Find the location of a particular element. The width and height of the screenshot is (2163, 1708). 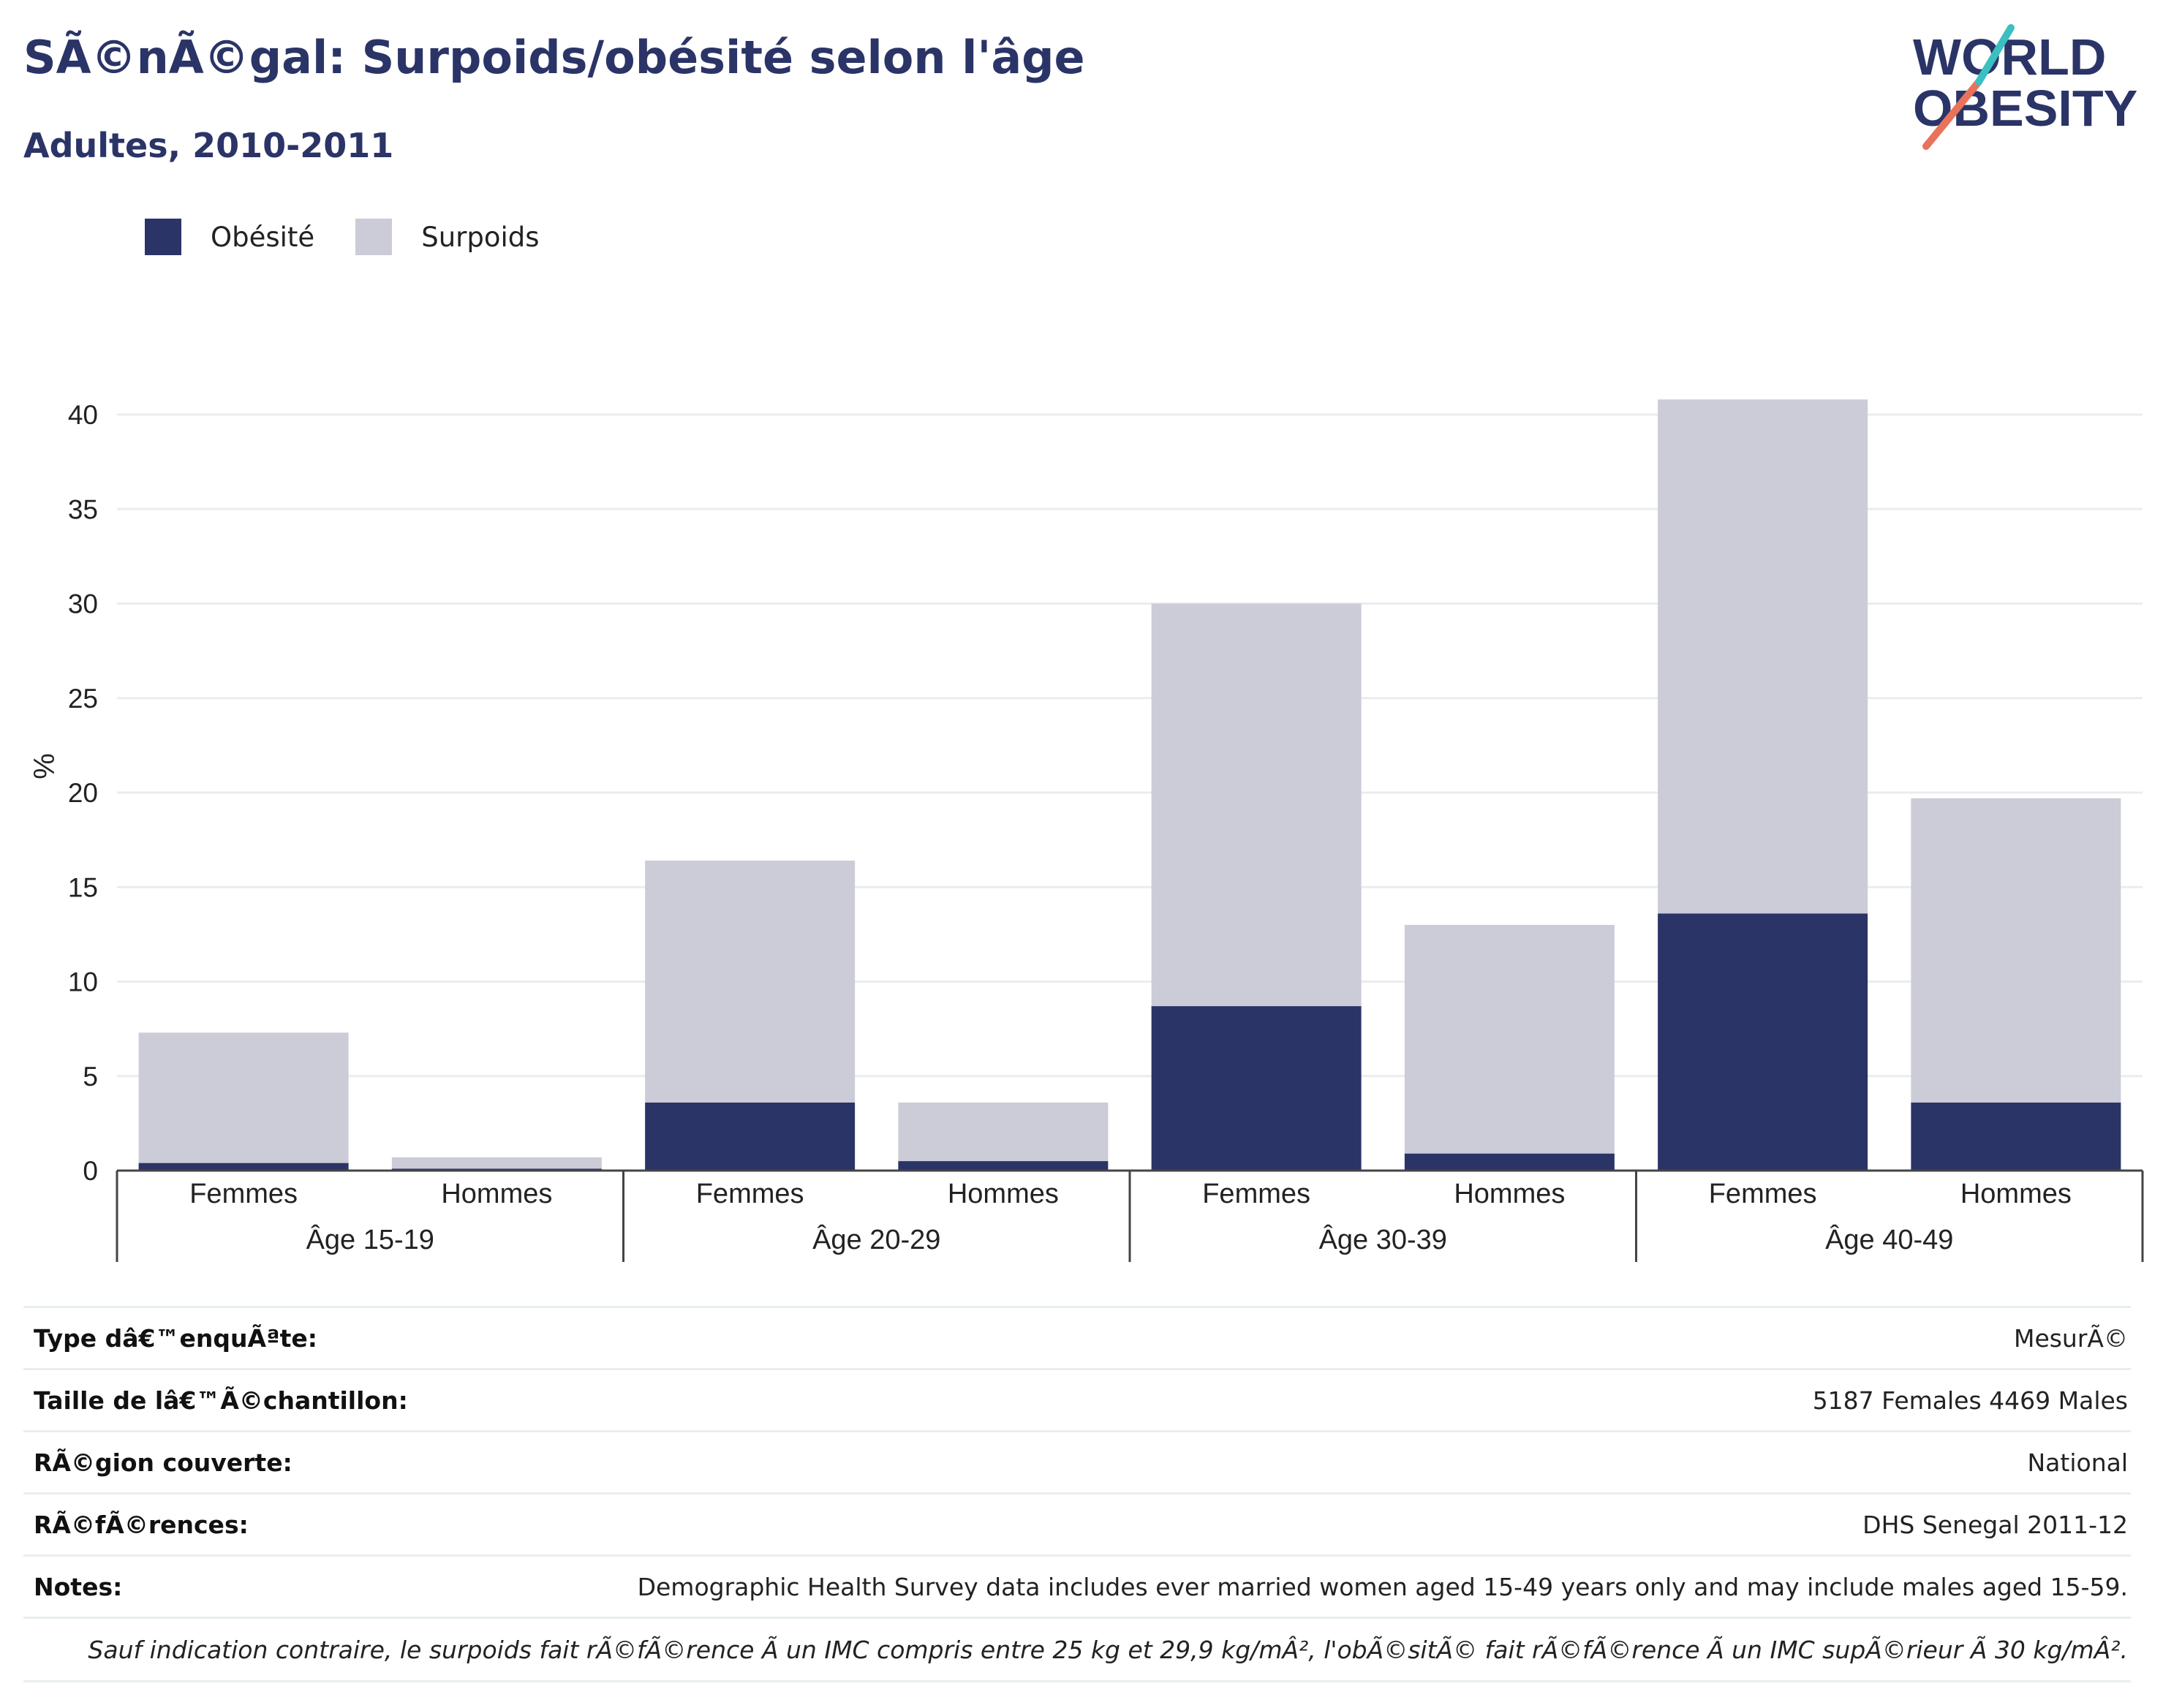

page-title: SÃ©nÃ©gal: Surpoids/obésité selon l'âge is located at coordinates (554, 57).